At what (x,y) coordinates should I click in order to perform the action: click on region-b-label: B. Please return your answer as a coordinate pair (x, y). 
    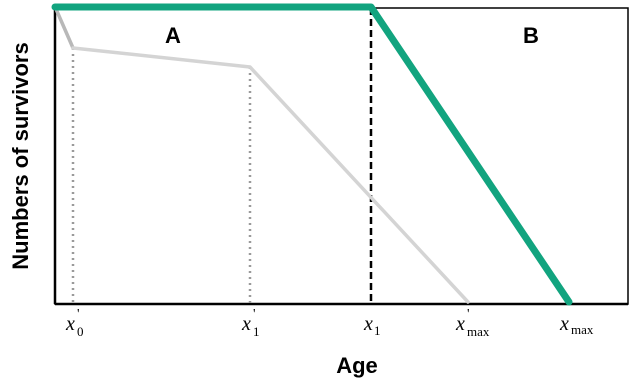
    Looking at the image, I should click on (531, 35).